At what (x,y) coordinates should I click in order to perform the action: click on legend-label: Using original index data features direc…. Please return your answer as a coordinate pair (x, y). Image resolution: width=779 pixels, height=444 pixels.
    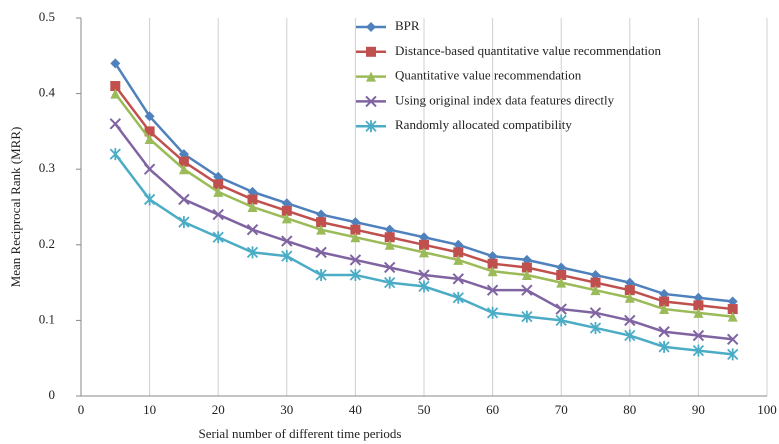
    Looking at the image, I should click on (505, 99).